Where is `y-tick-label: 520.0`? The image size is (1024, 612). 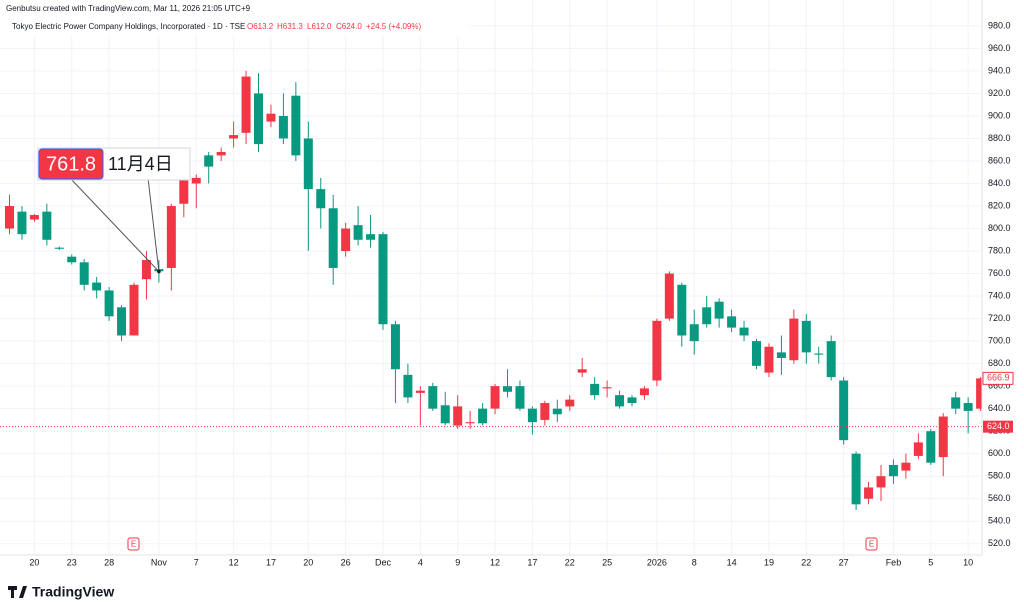
y-tick-label: 520.0 is located at coordinates (999, 543).